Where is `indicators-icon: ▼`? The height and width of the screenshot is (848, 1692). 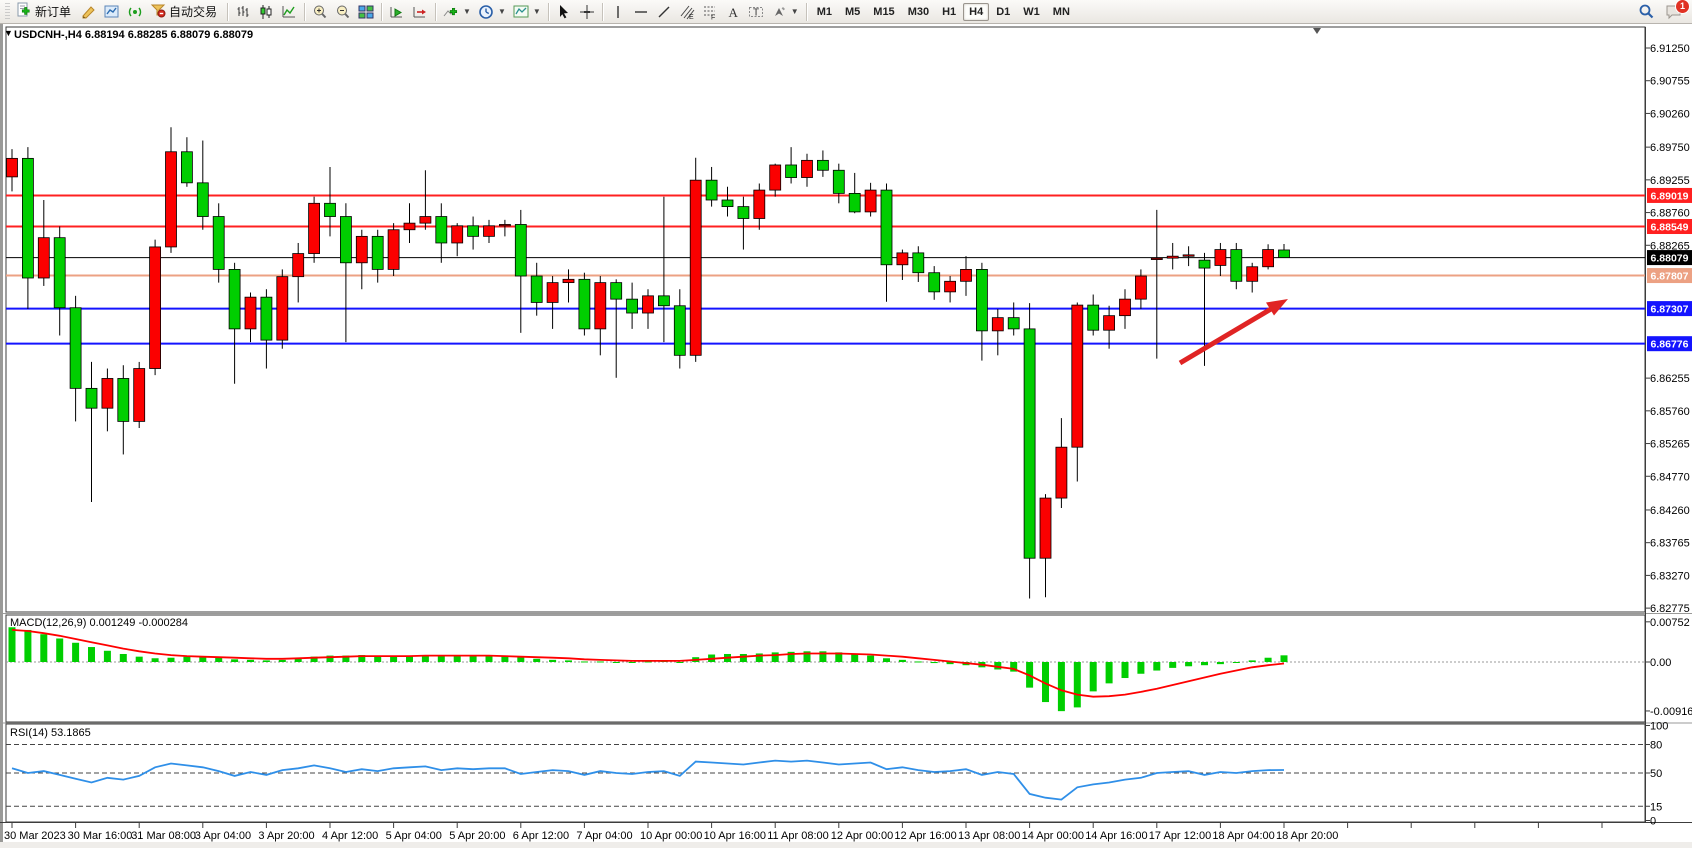 indicators-icon: ▼ is located at coordinates (457, 12).